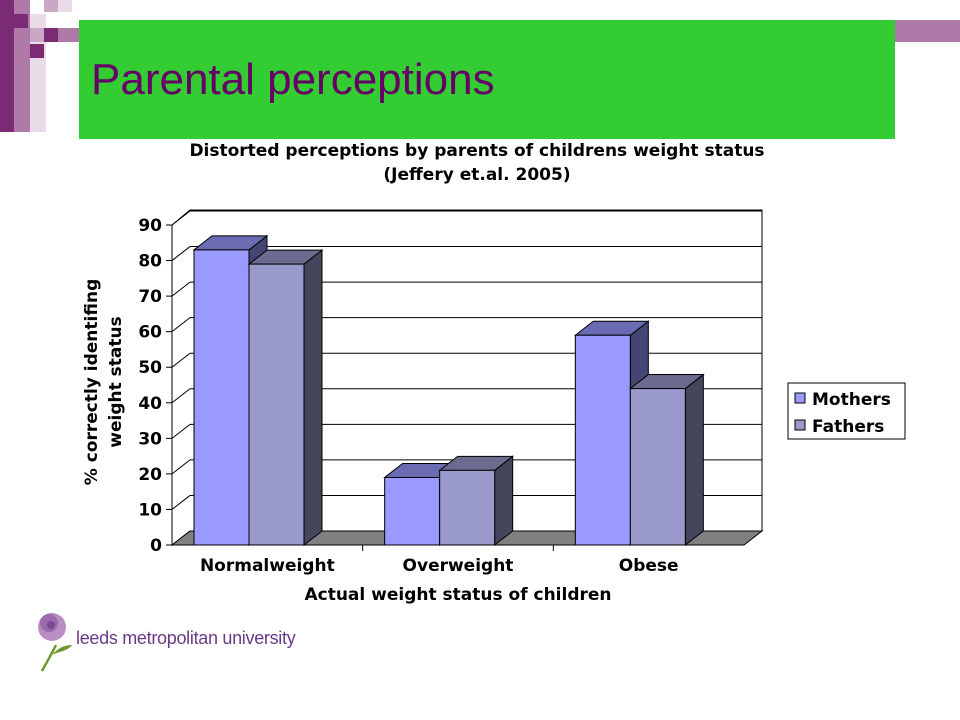 This screenshot has height=720, width=960. What do you see at coordinates (150, 404) in the screenshot?
I see `y-tick-label: 40` at bounding box center [150, 404].